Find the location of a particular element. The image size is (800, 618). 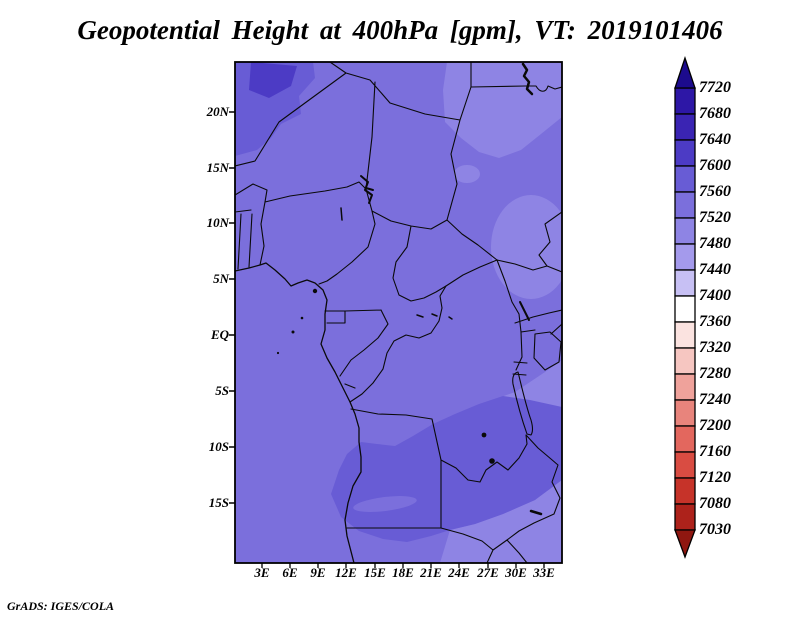

colorbar-tick-label: 7200 is located at coordinates (715, 425).